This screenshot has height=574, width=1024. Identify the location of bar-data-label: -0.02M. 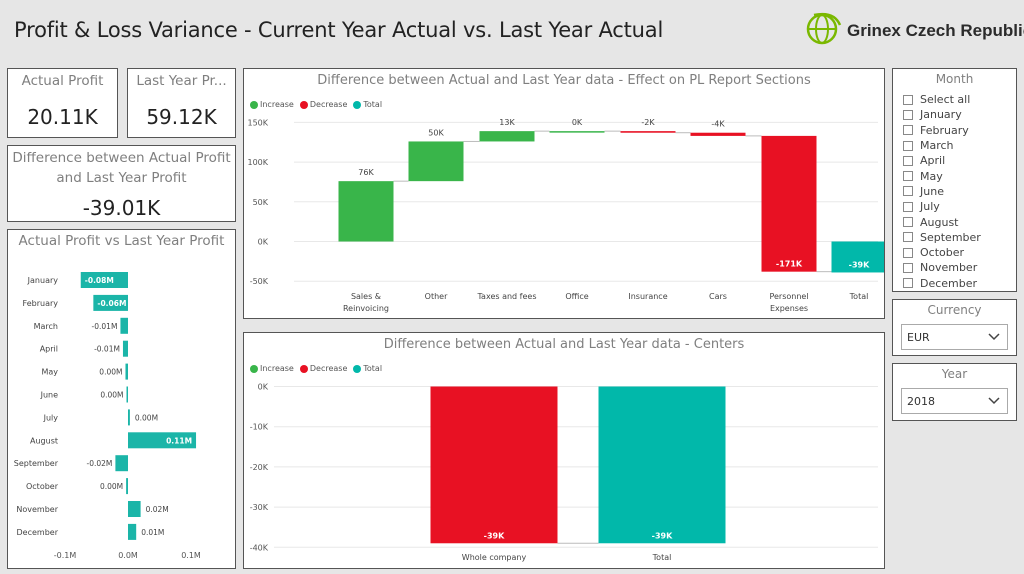
(100, 463).